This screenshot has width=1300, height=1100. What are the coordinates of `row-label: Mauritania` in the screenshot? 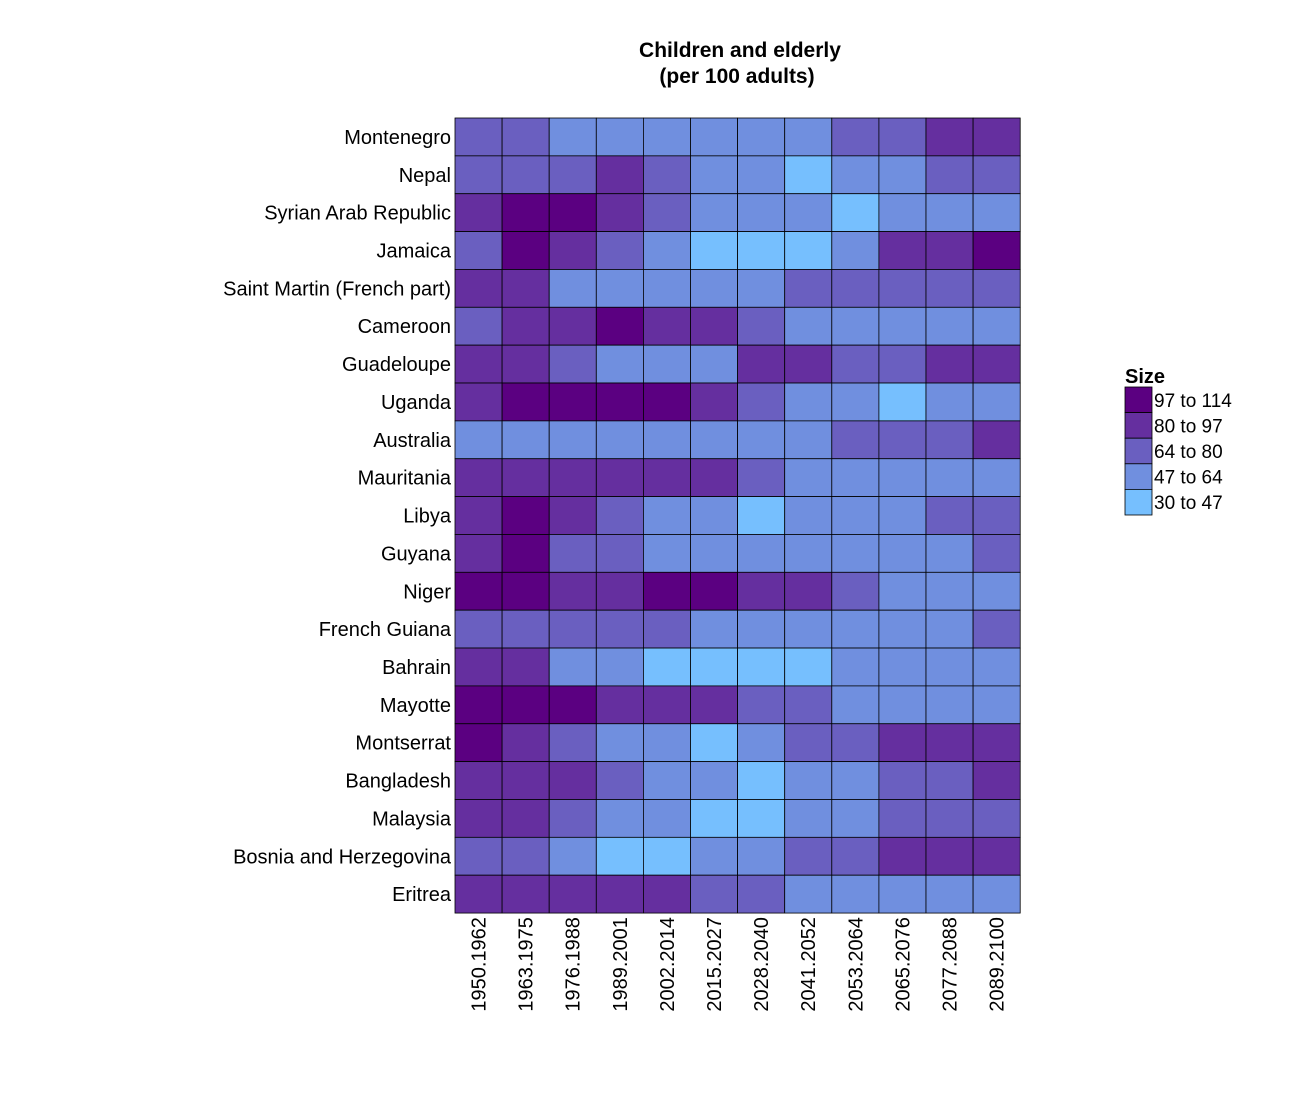 It's located at (405, 479).